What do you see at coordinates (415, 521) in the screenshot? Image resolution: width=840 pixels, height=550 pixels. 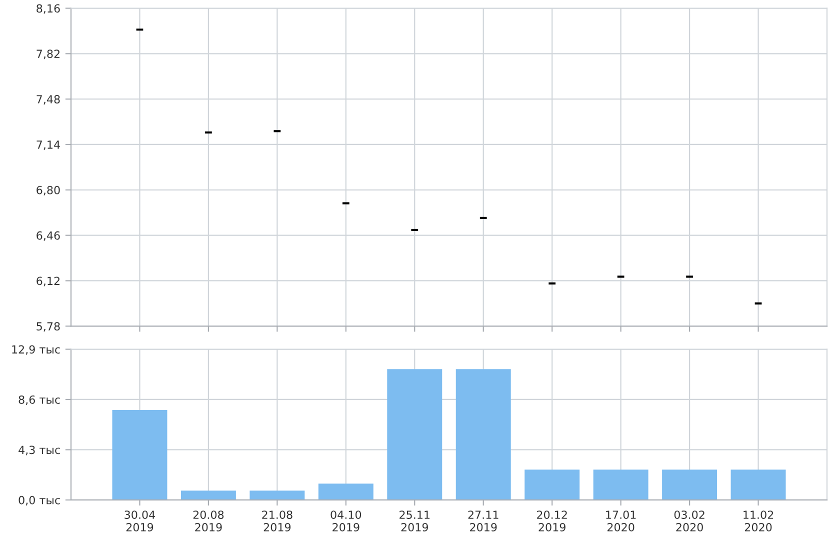 I see `x-tick-label: 25.11 2019` at bounding box center [415, 521].